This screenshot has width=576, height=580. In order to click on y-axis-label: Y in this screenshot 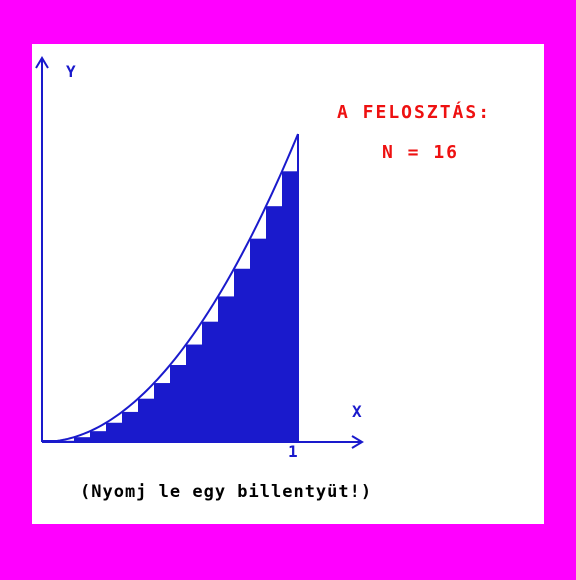, I will do `click(71, 71)`.